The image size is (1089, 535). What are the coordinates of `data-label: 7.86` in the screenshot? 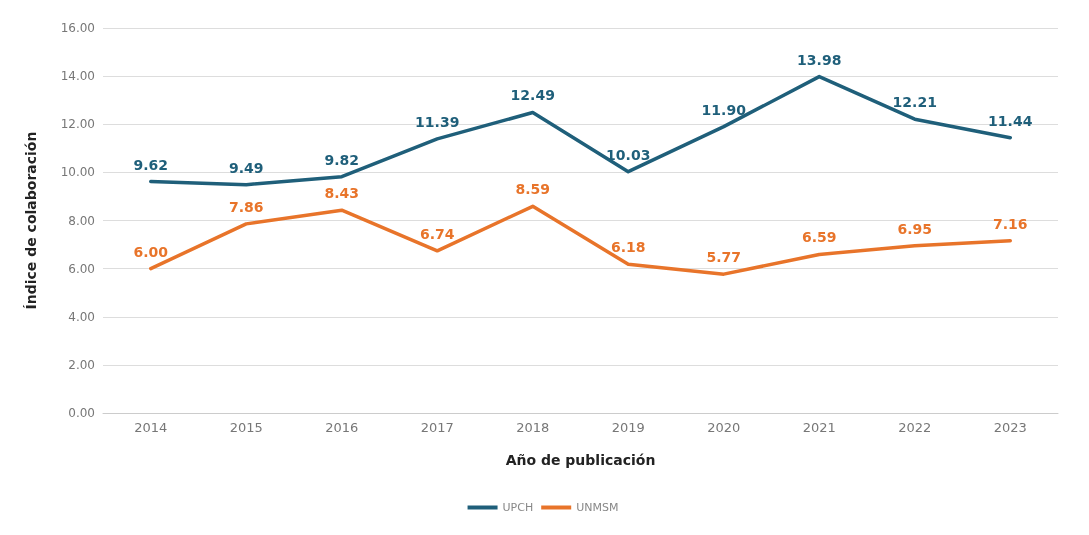 It's located at (246, 206).